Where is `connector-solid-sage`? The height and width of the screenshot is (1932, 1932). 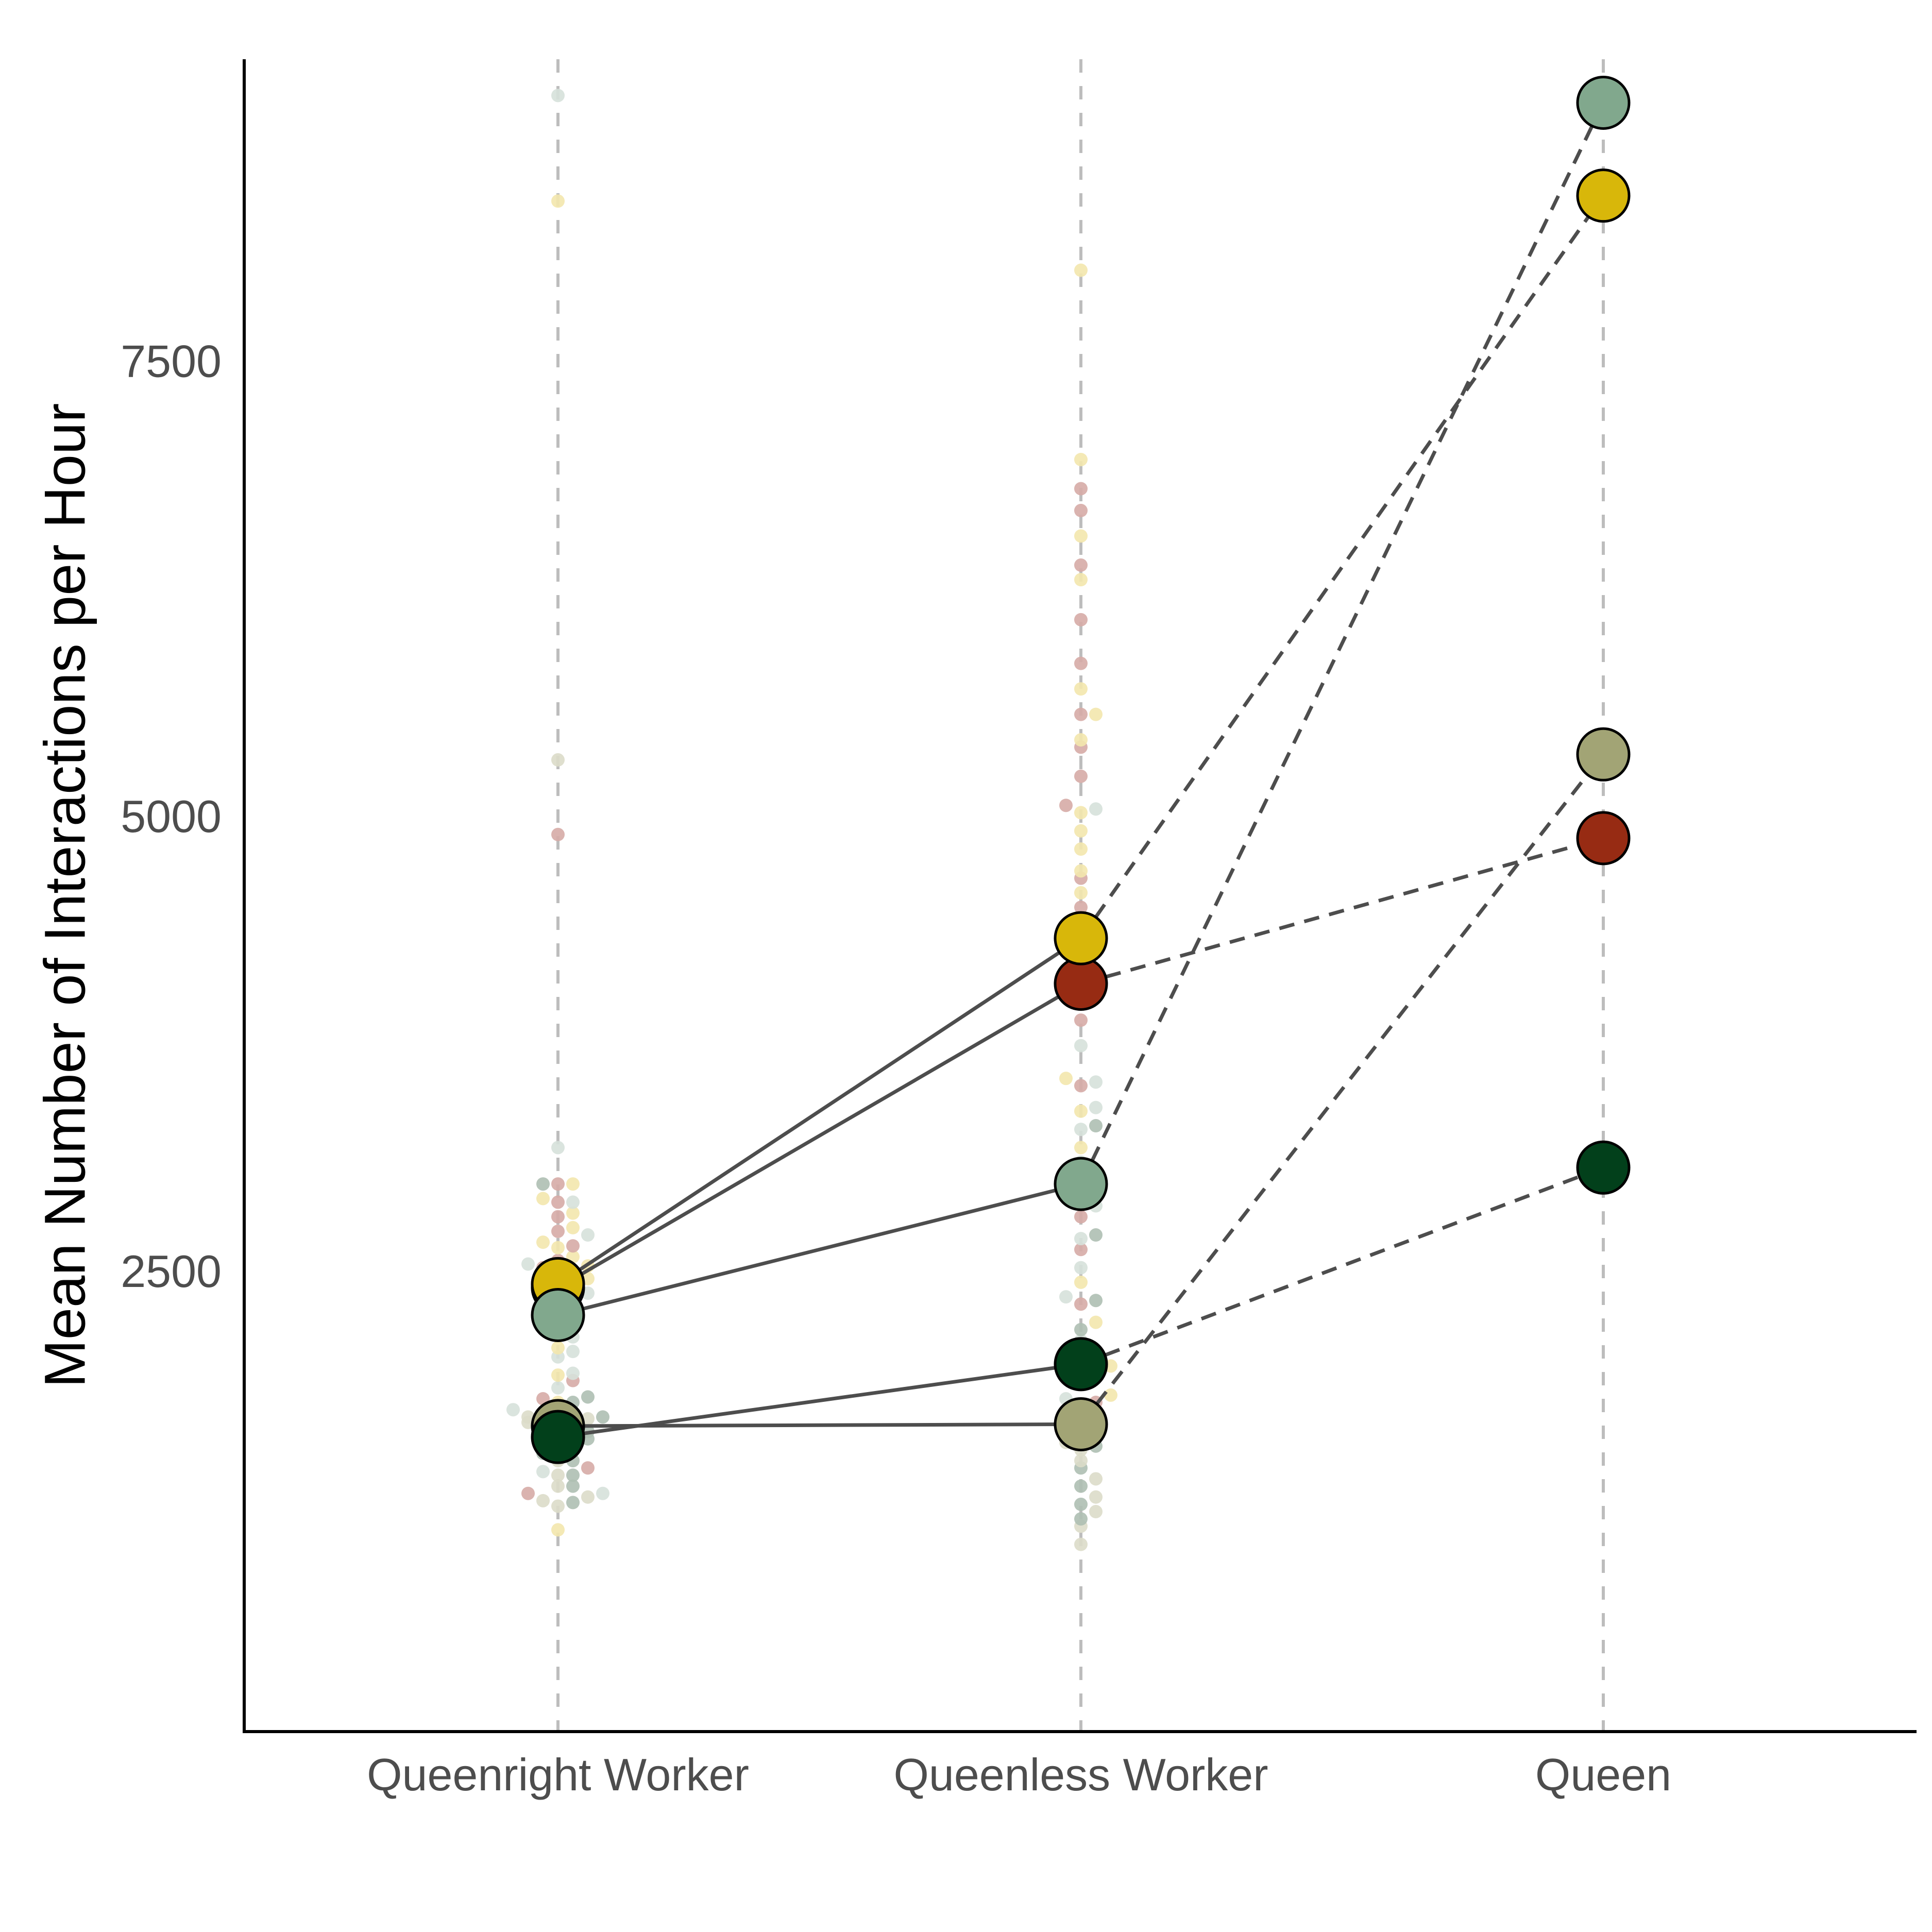 connector-solid-sage is located at coordinates (819, 1249).